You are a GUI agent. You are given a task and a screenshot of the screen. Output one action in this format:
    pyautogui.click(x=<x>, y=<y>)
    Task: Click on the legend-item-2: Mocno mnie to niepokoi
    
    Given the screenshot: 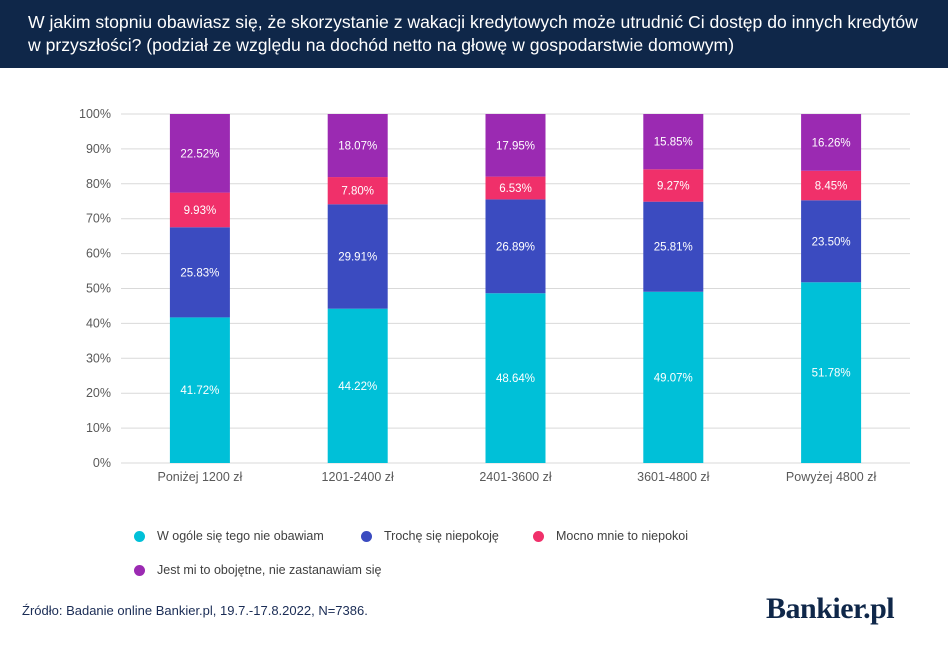 What is the action you would take?
    pyautogui.click(x=610, y=536)
    